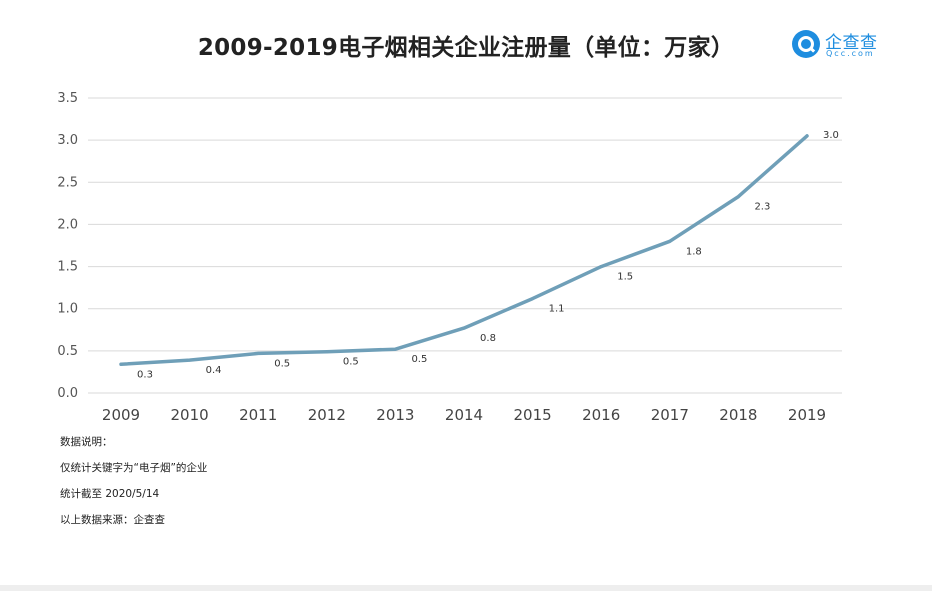  Describe the element at coordinates (625, 277) in the screenshot. I see `data-label: 1.5` at that location.